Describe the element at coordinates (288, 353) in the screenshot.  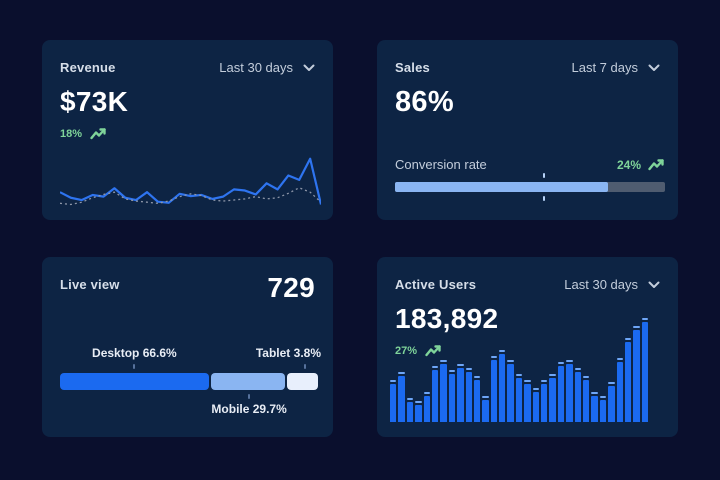
I see `tablet-label: Tablet 3.8%` at that location.